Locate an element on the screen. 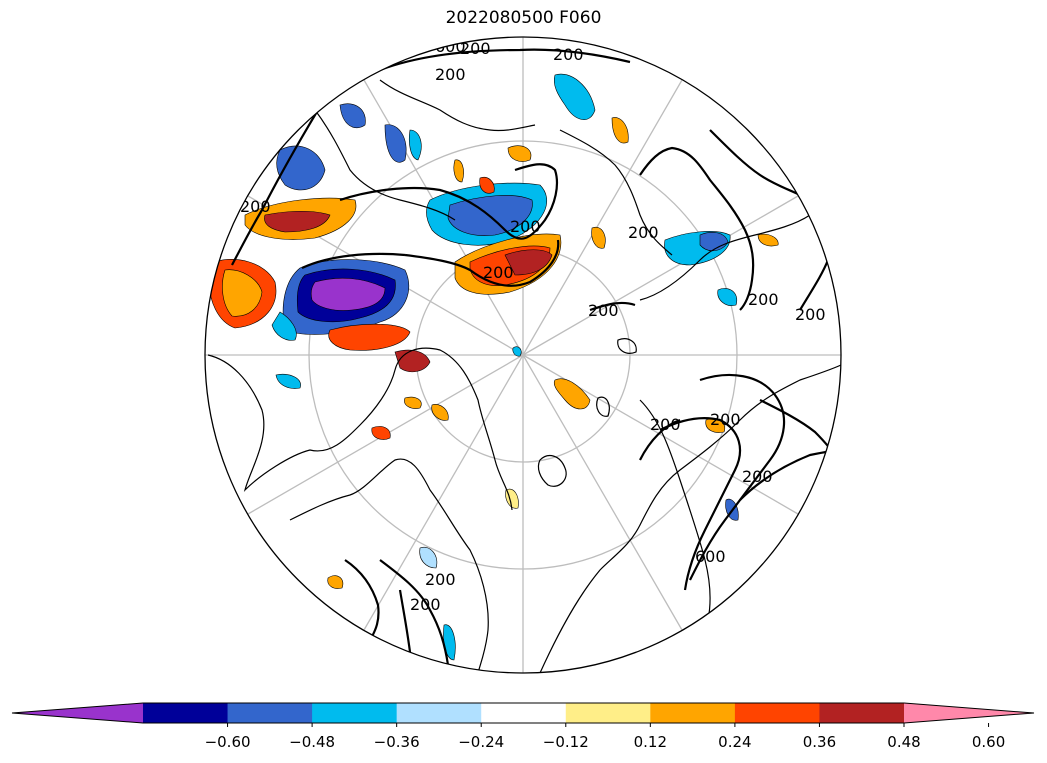  colorbar is located at coordinates (523, 714).